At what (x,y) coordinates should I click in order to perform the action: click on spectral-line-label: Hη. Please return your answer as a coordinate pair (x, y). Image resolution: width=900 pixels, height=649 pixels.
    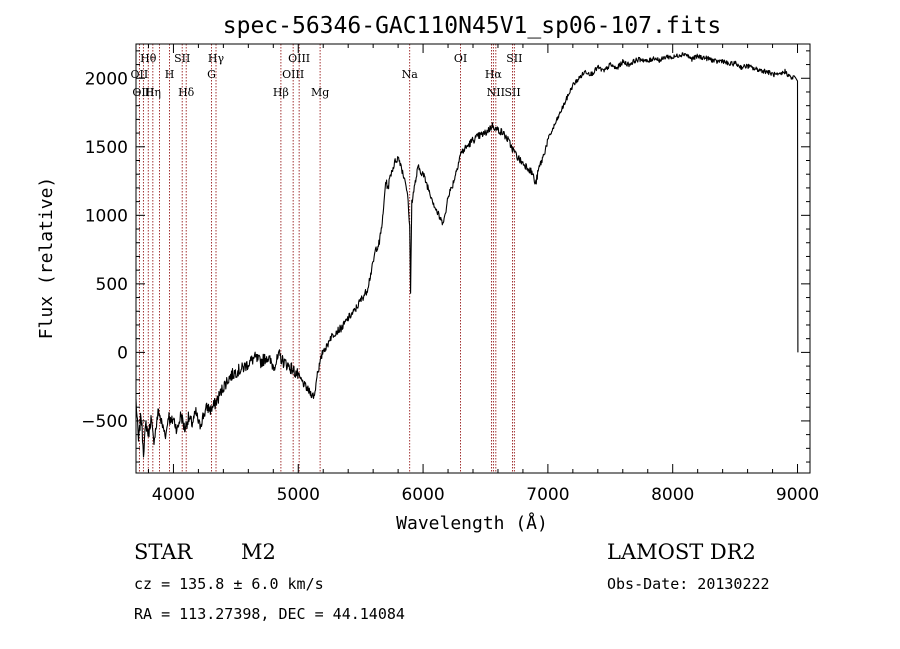
    Looking at the image, I should click on (153, 92).